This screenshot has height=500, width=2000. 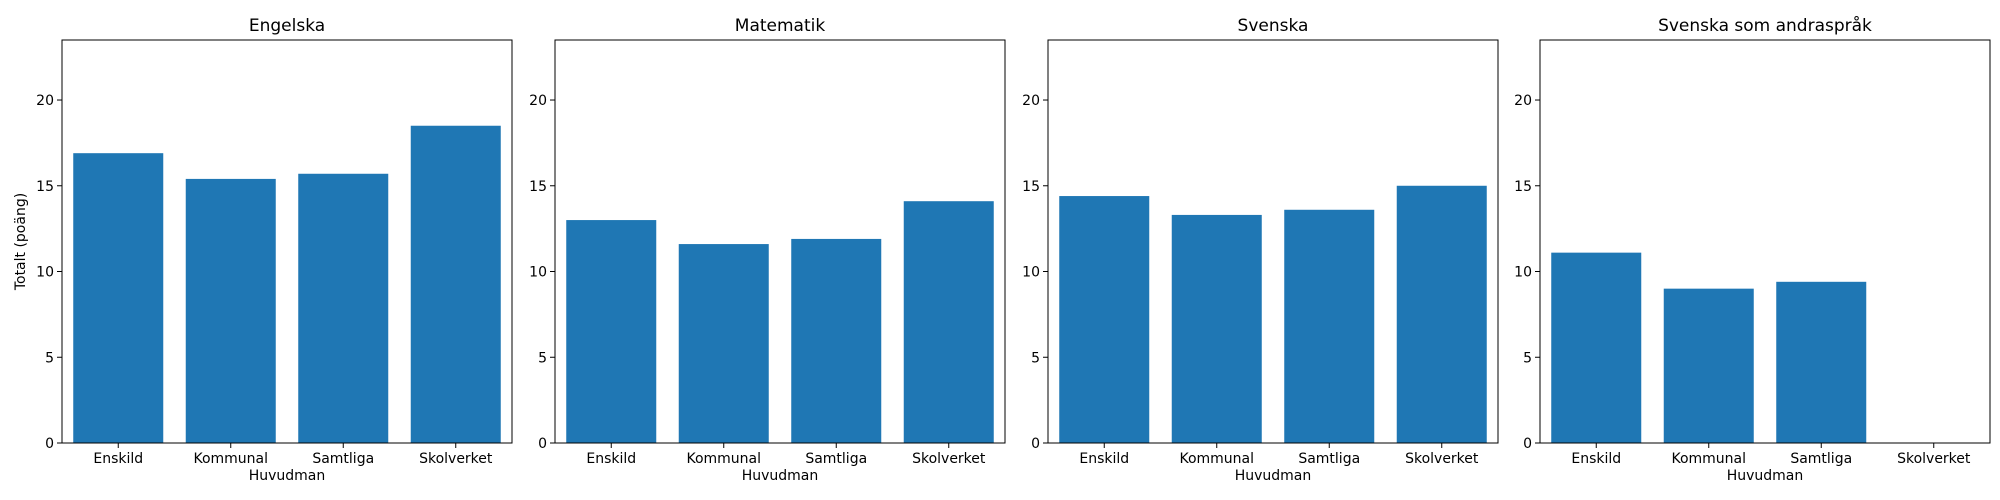 I want to click on chart-title: Matematik, so click(x=780, y=26).